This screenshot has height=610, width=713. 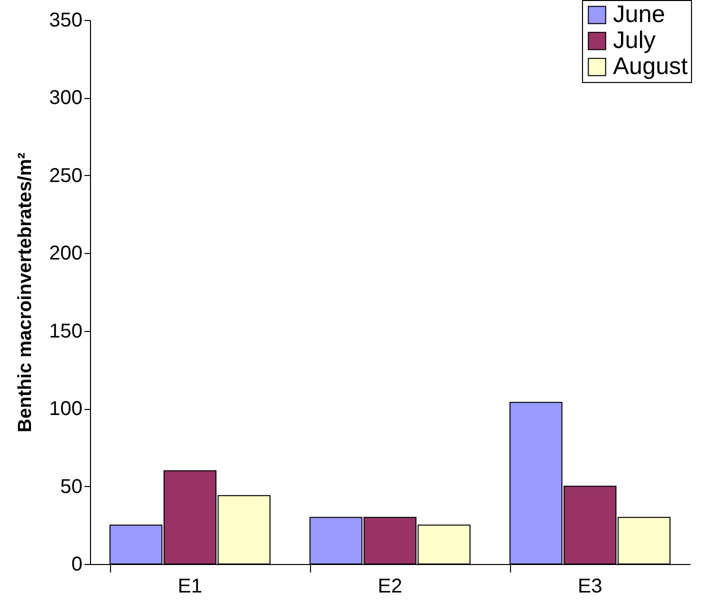 What do you see at coordinates (190, 587) in the screenshot?
I see `x-tick-label: E1` at bounding box center [190, 587].